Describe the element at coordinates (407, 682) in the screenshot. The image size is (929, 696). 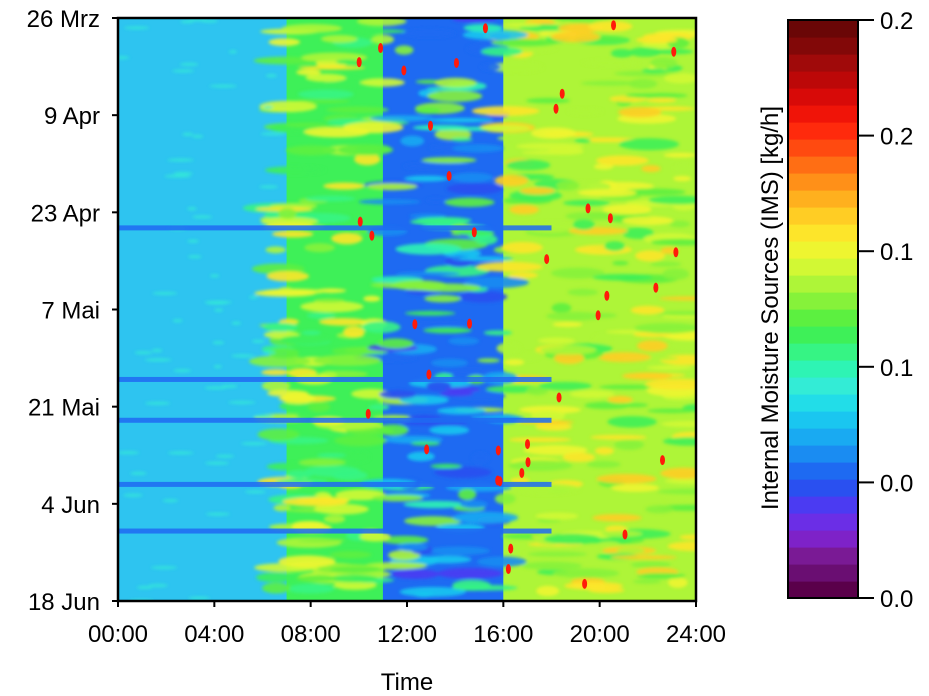
I see `x-axis-title: Time` at that location.